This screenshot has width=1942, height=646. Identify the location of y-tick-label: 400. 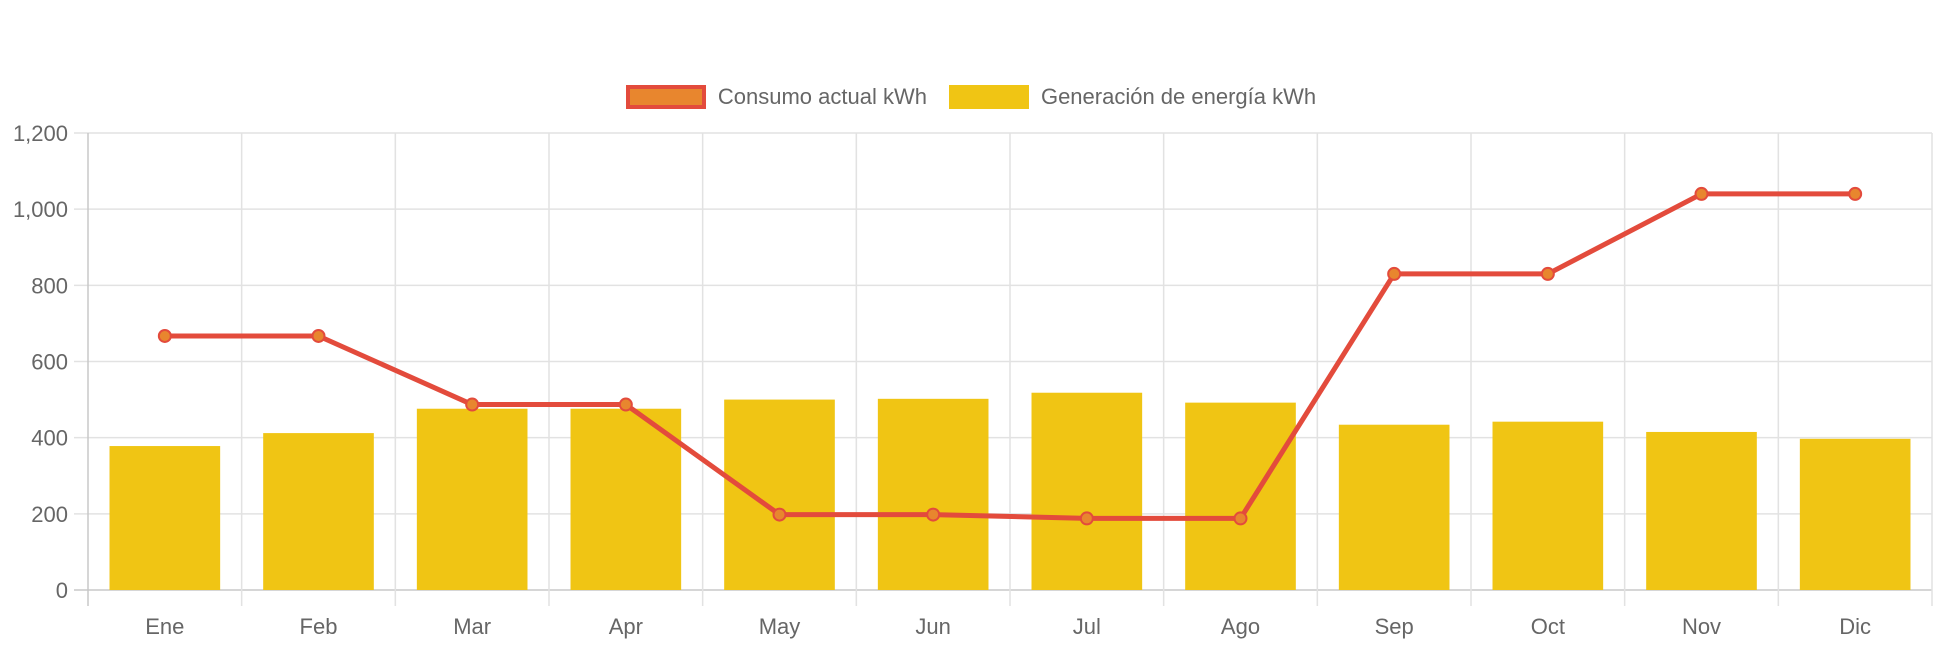
(49, 438).